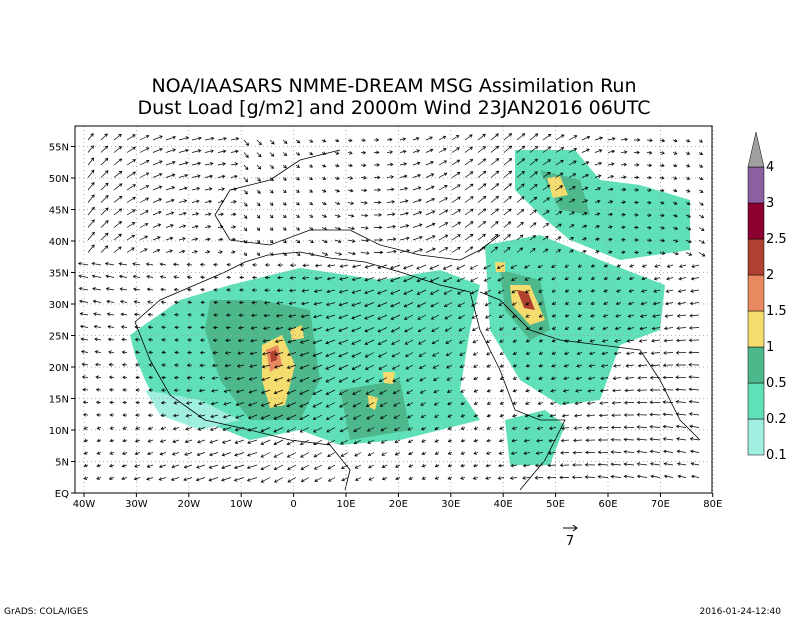 The height and width of the screenshot is (618, 800). I want to click on lon-tick-label: 10W, so click(241, 504).